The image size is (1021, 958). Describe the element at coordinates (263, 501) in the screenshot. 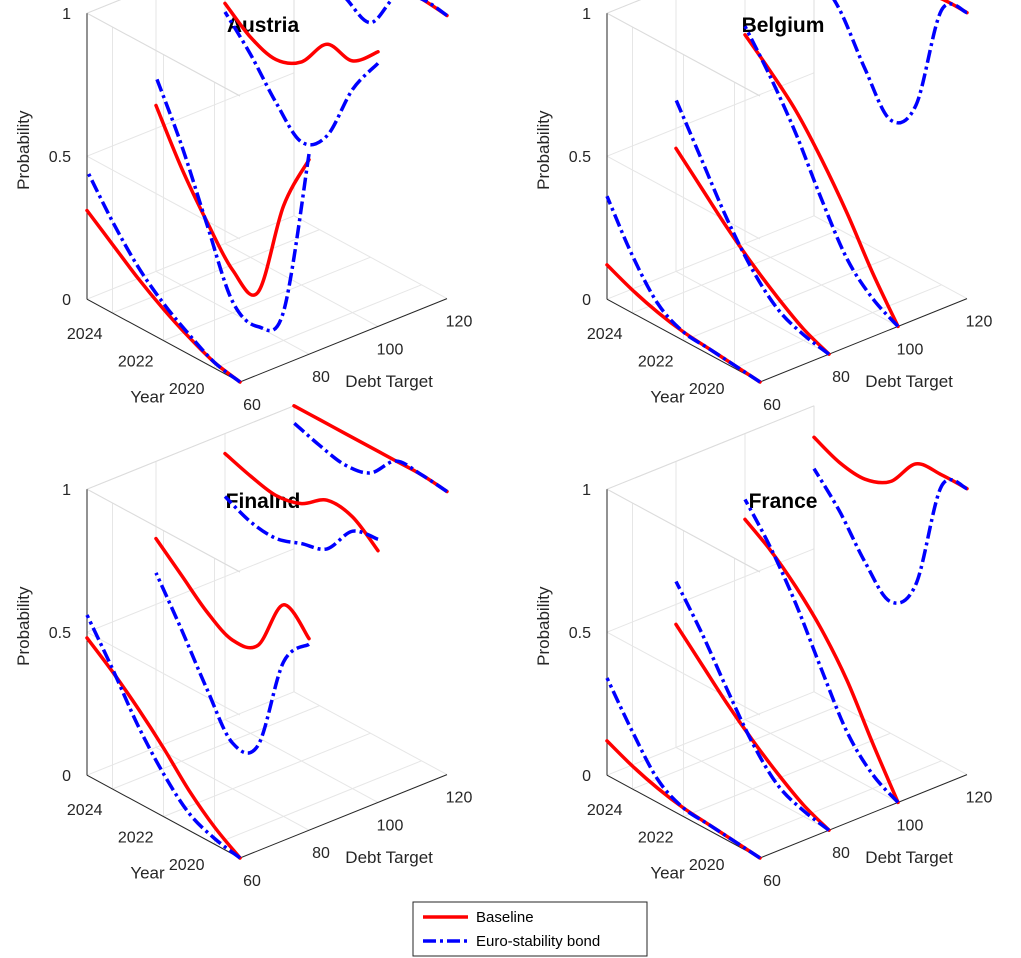

I see `panel-title: Finalnd` at that location.